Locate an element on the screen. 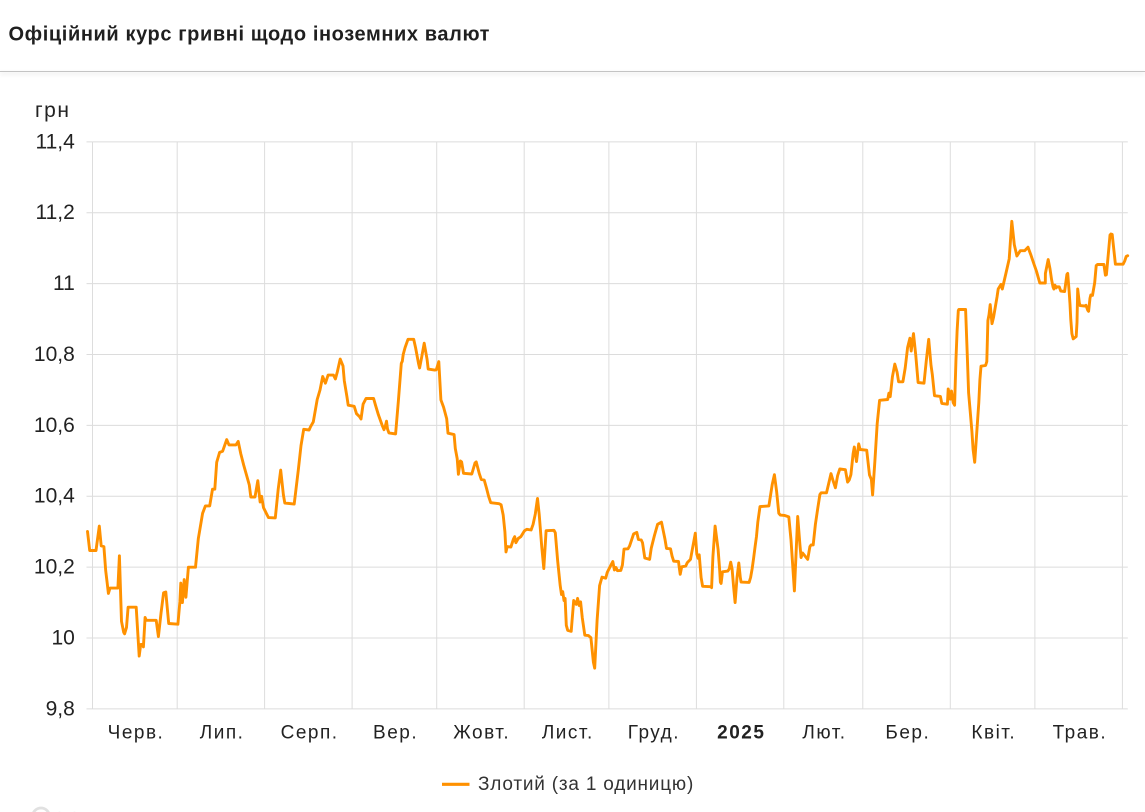 The image size is (1145, 812). svg-text: Лист. is located at coordinates (568, 733).